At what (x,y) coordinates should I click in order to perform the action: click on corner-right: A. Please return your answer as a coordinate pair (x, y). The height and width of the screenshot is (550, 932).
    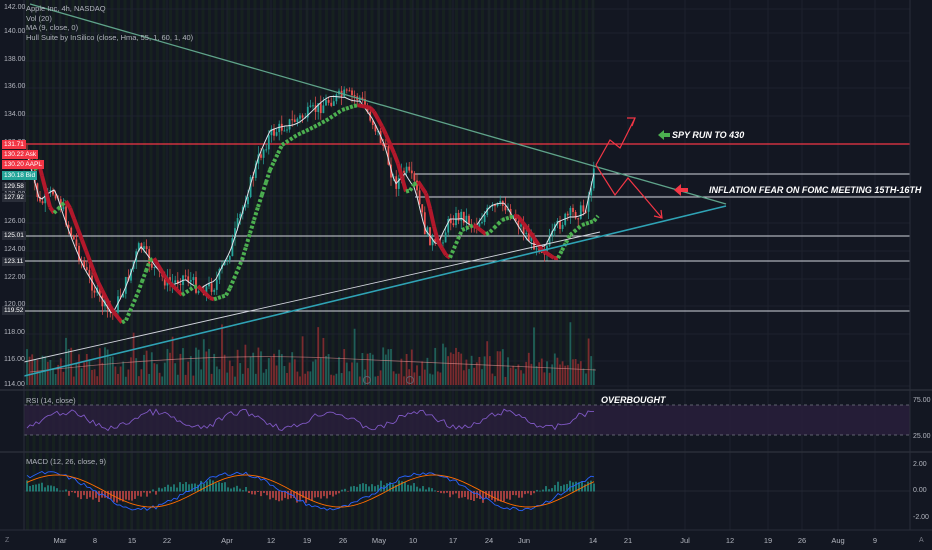
    Looking at the image, I should click on (921, 540).